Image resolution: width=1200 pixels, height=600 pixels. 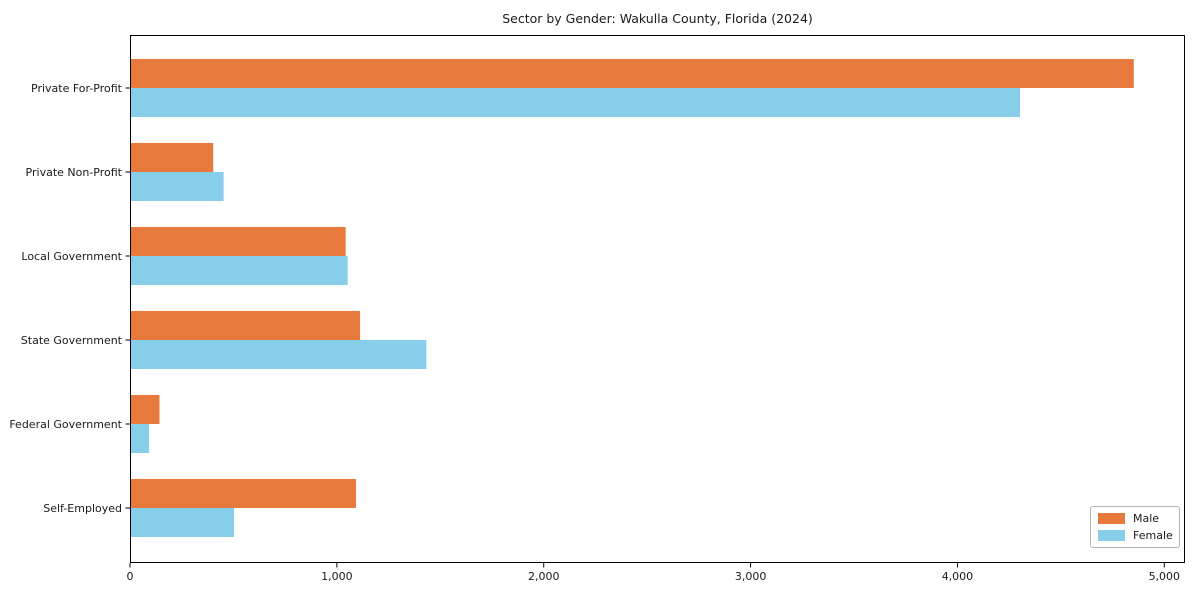 I want to click on x-tick-label: 1,000, so click(x=337, y=576).